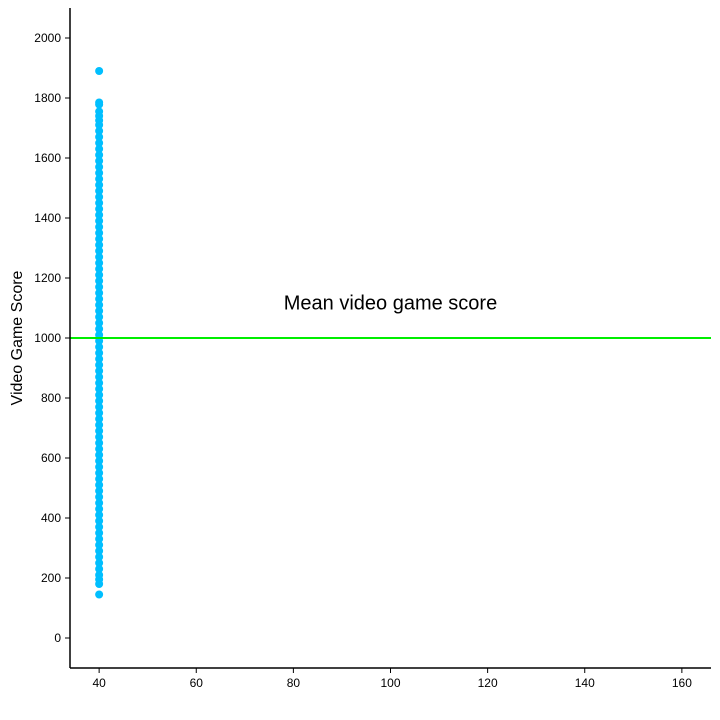  What do you see at coordinates (392, 679) in the screenshot?
I see `x-axis-ticks: 40 60 80 100 120 140 160` at bounding box center [392, 679].